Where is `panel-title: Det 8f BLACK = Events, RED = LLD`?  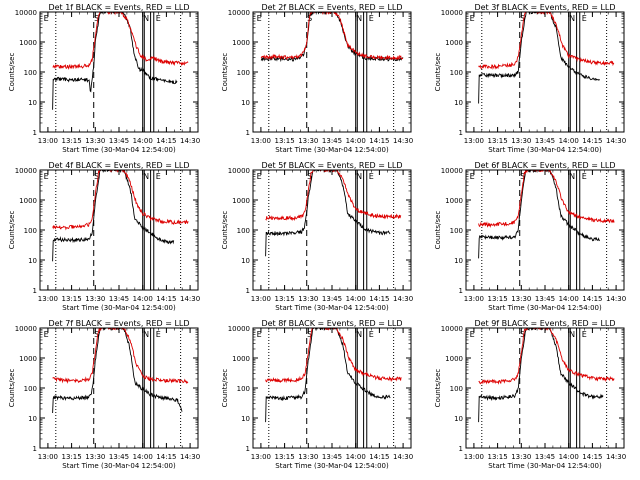
panel-title: Det 8f BLACK = Events, RED = LLD is located at coordinates (331, 323).